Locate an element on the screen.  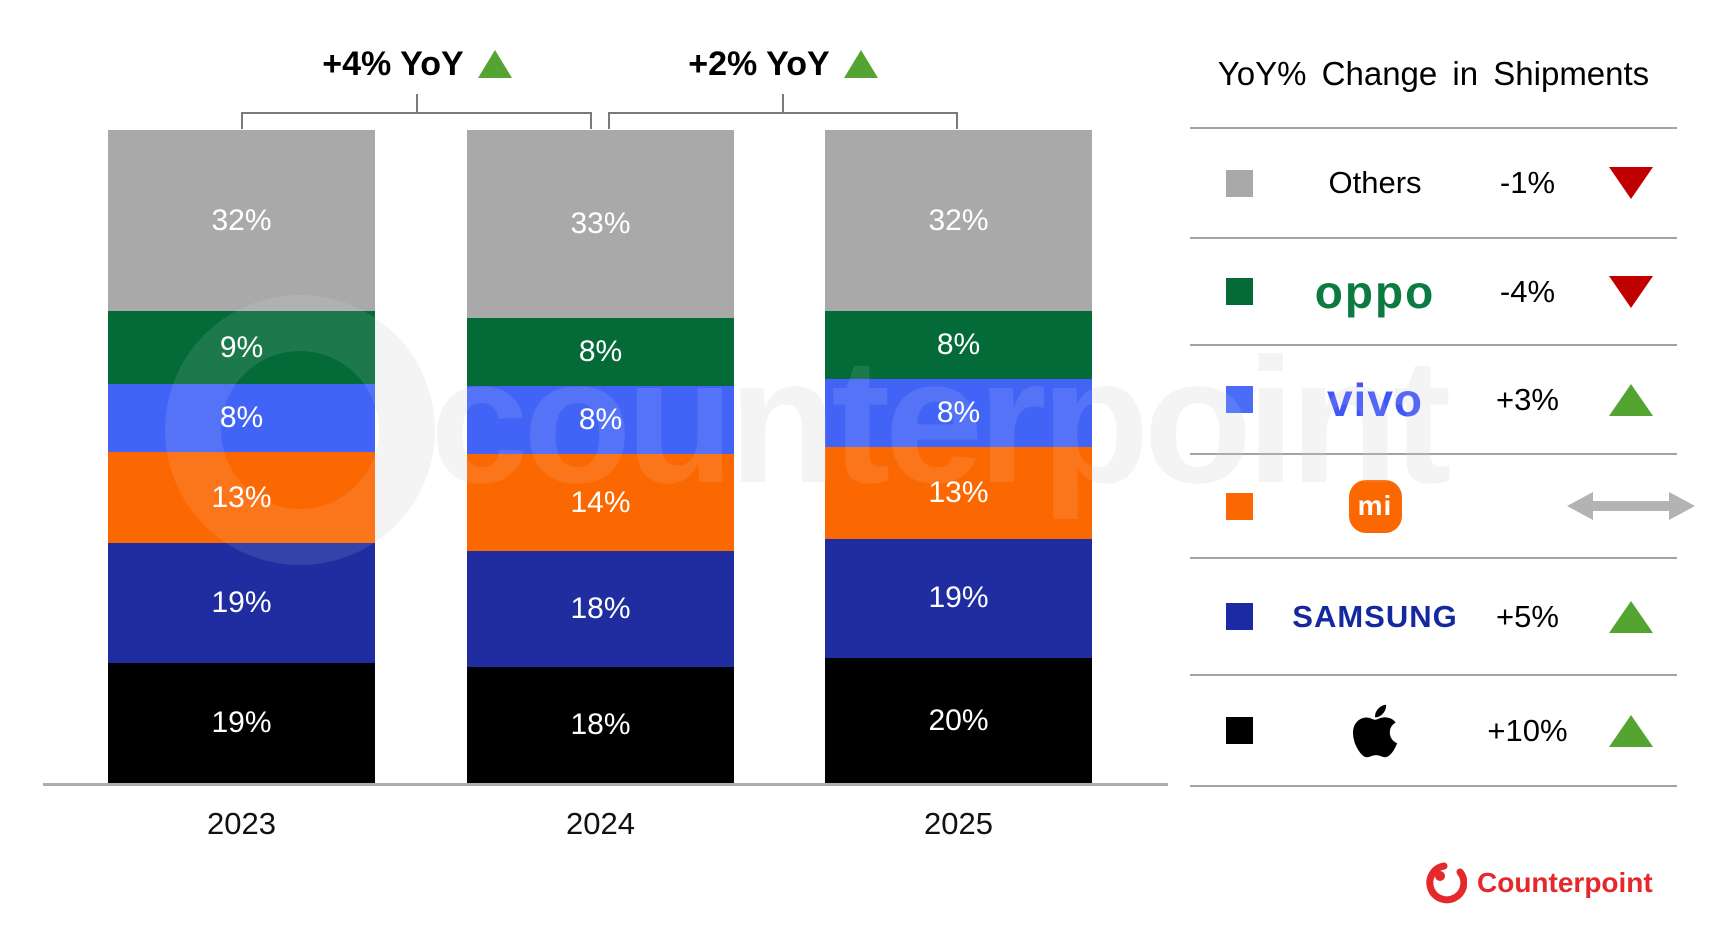
counterpoint-brand: Counterpoint is located at coordinates (1537, 883).